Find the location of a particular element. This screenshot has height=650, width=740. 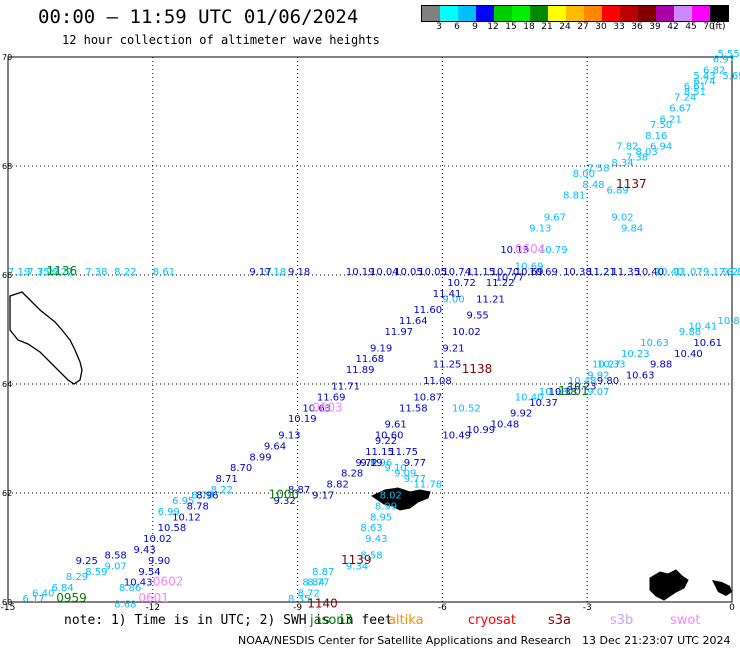

y-tick-label: 64 is located at coordinates (7, 384).